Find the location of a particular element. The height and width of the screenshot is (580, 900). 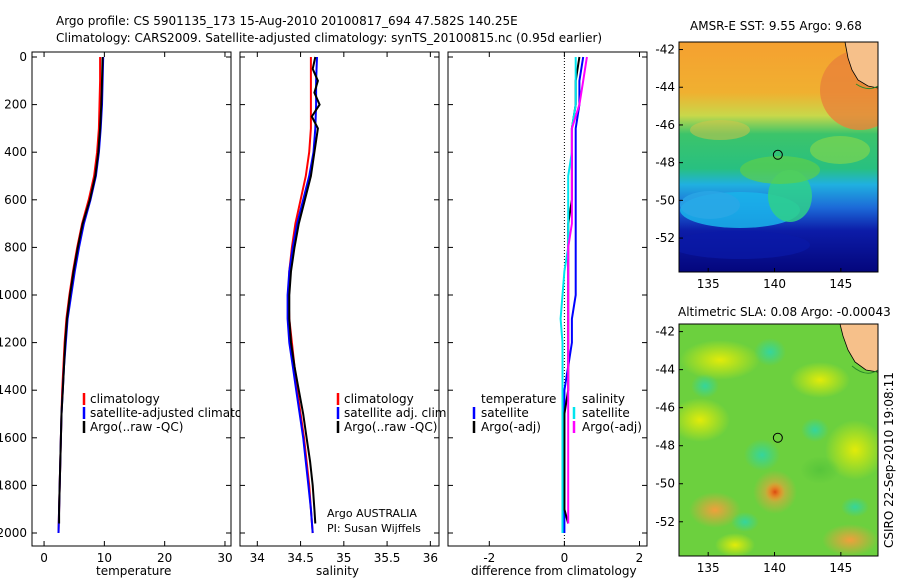

sst-argo-location-marker is located at coordinates (777, 154).